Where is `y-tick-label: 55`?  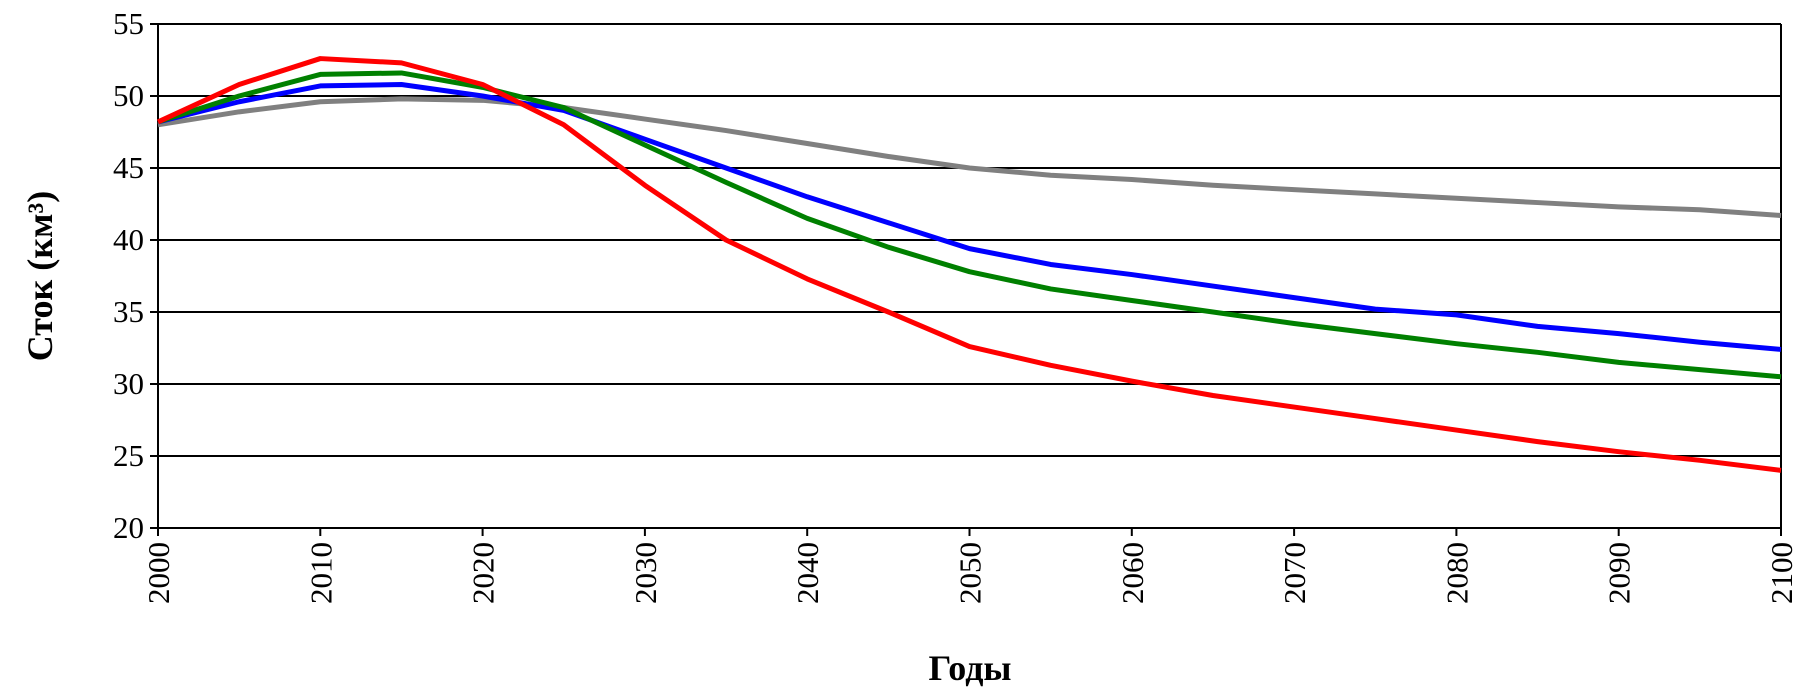 y-tick-label: 55 is located at coordinates (128, 23).